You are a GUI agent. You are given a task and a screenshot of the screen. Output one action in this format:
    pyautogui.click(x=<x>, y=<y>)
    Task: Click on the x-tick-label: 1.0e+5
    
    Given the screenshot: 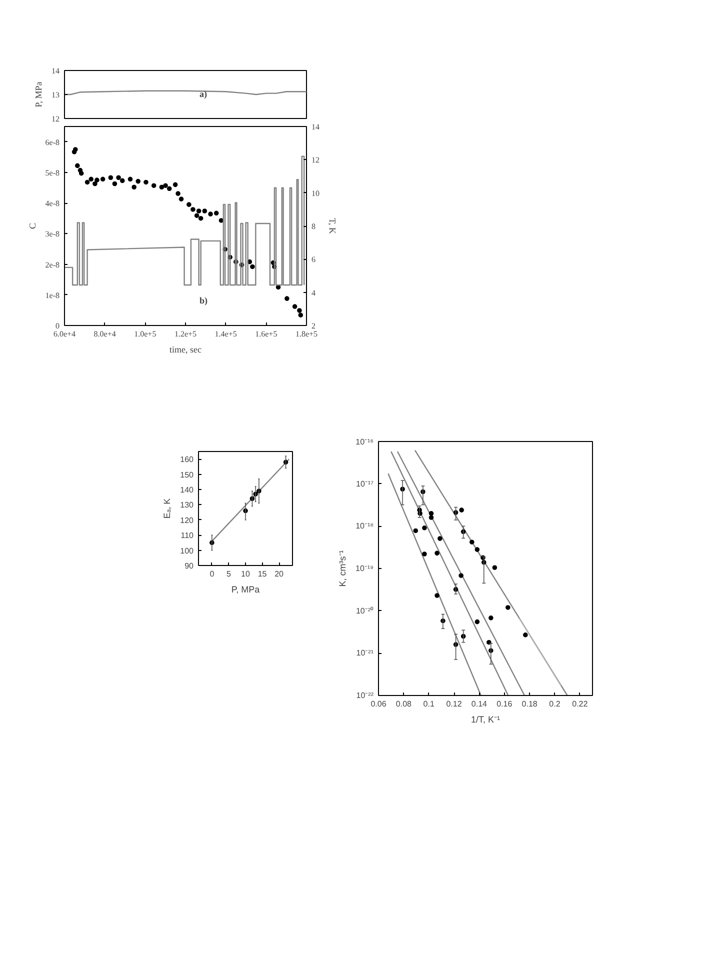 What is the action you would take?
    pyautogui.click(x=145, y=334)
    